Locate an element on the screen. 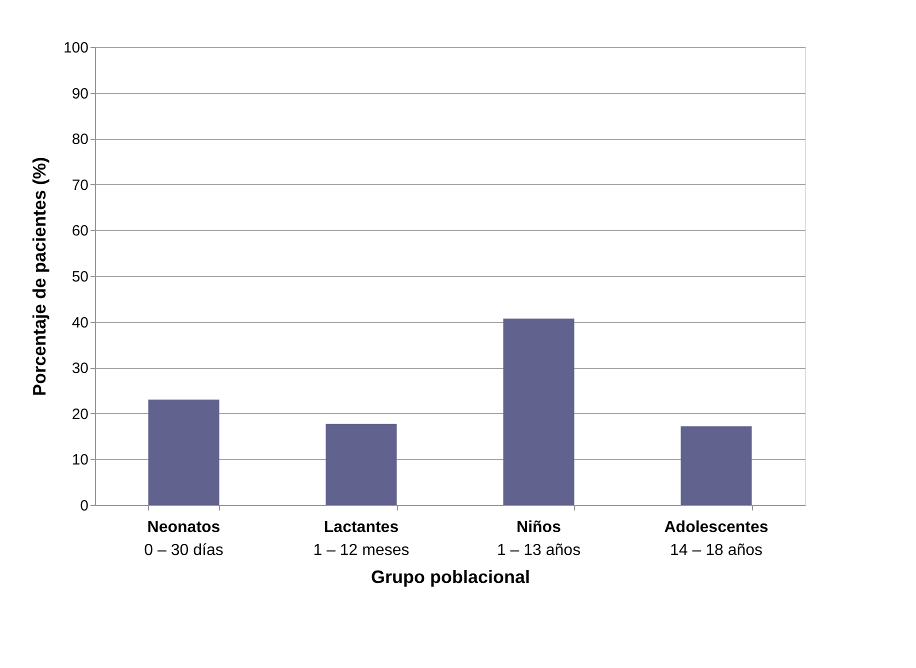  y-tick-label: 50 is located at coordinates (80, 277).